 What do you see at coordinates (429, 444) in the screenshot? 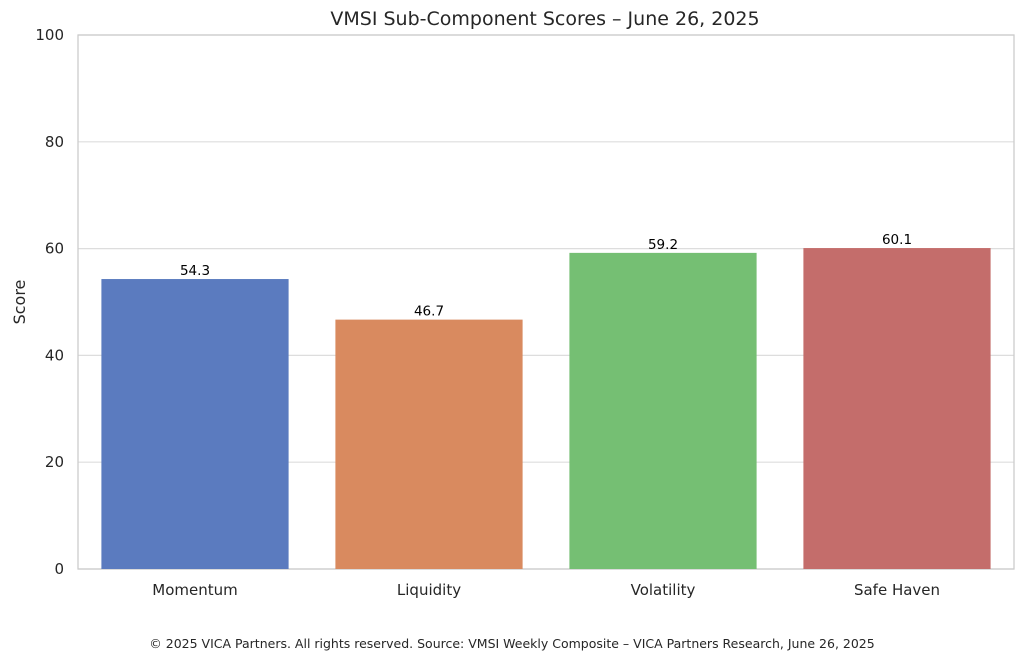
I see `bar-liquidity` at bounding box center [429, 444].